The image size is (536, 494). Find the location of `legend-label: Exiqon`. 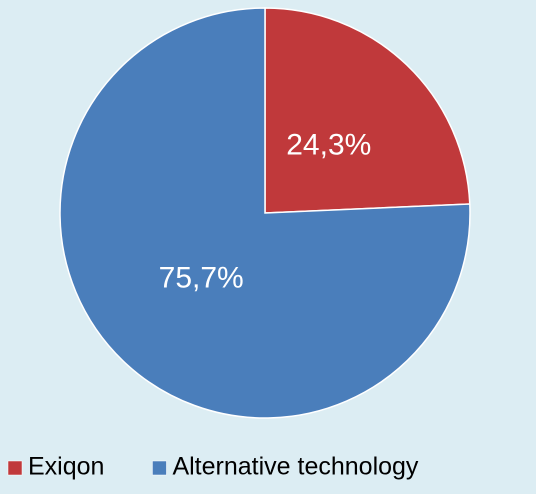

legend-label: Exiqon is located at coordinates (66, 467).